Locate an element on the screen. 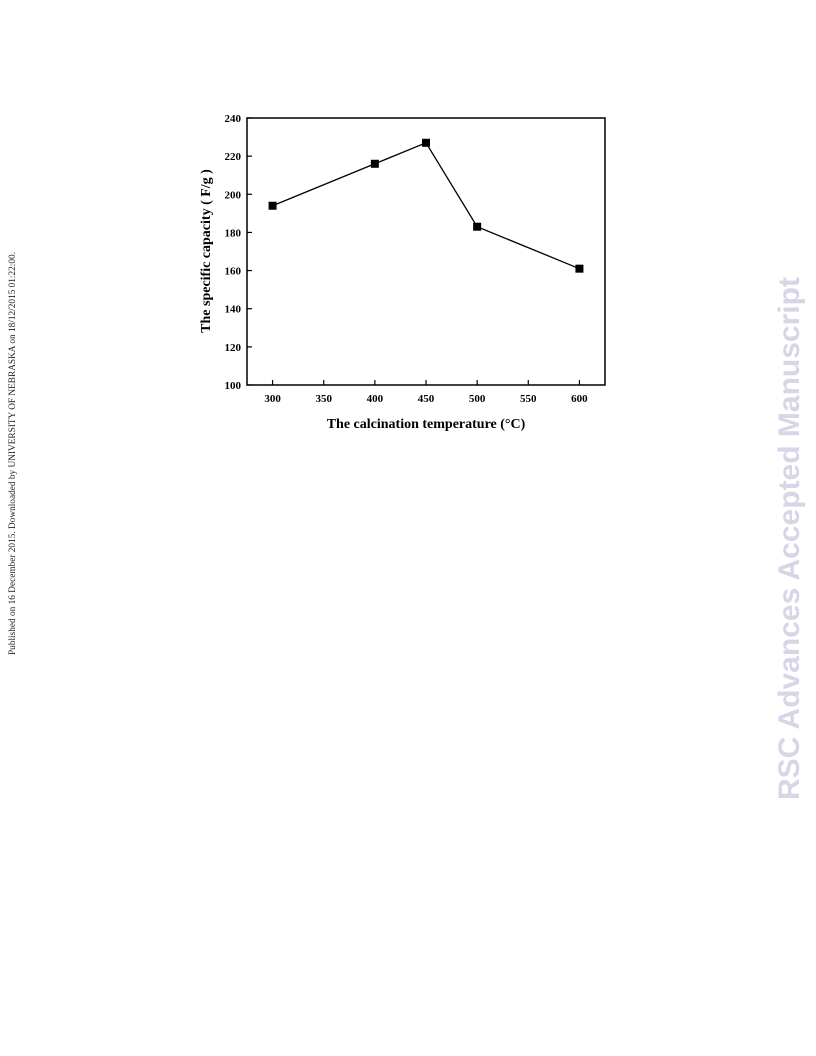  y-tick-label: 160 is located at coordinates (233, 272).